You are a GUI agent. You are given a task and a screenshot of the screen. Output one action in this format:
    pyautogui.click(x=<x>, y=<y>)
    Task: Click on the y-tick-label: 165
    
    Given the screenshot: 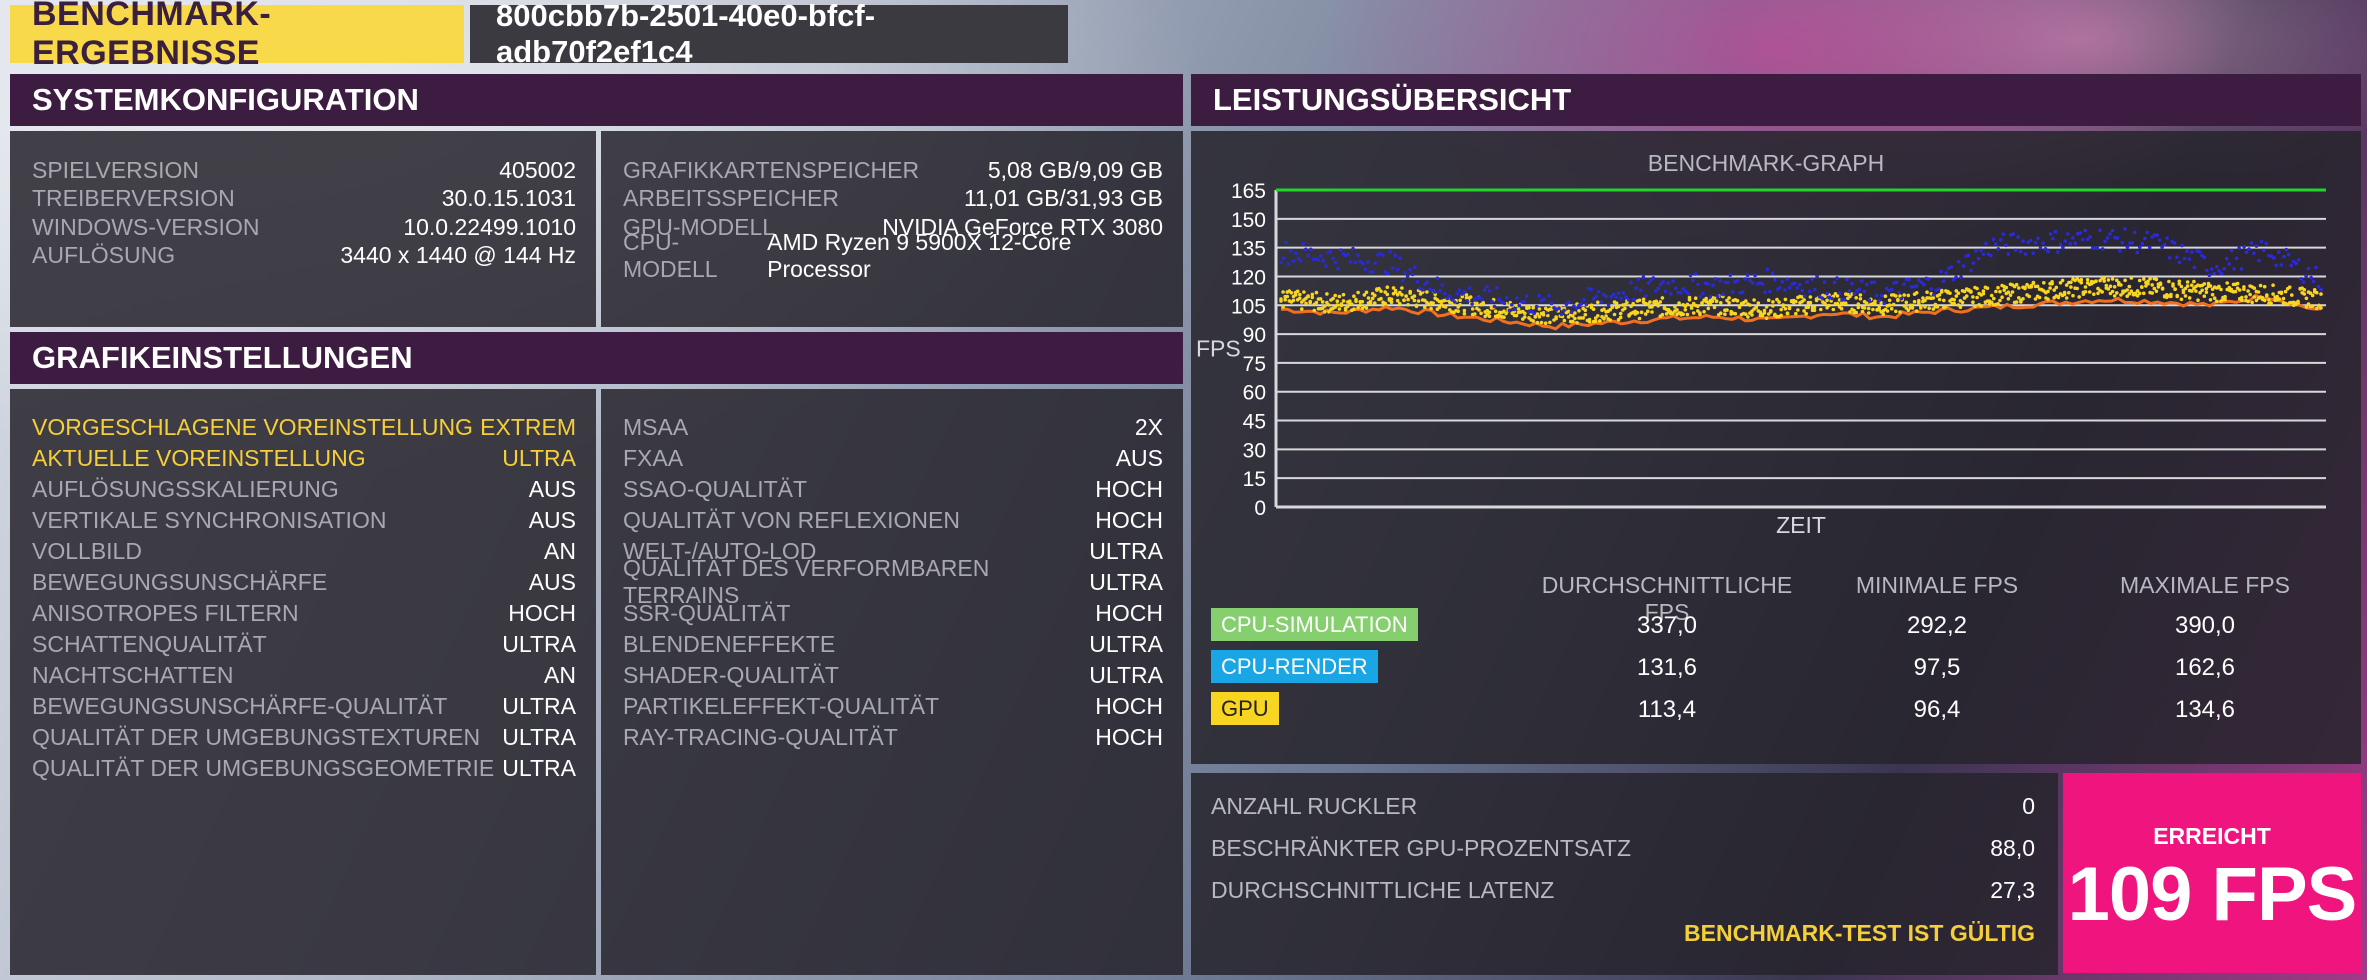 What is the action you would take?
    pyautogui.click(x=1248, y=191)
    